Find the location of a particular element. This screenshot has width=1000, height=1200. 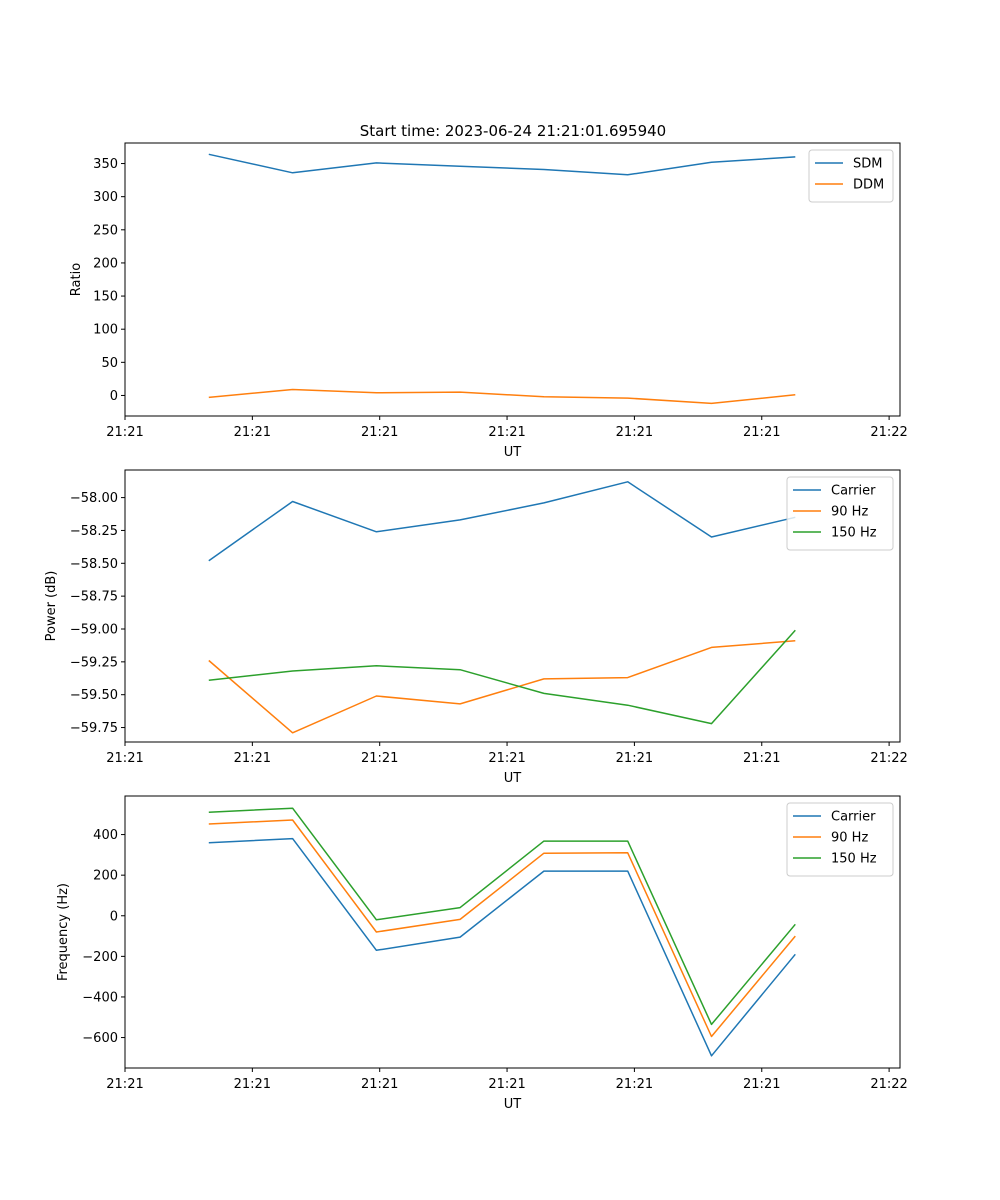

y-tick-label: 250 is located at coordinates (105, 230).